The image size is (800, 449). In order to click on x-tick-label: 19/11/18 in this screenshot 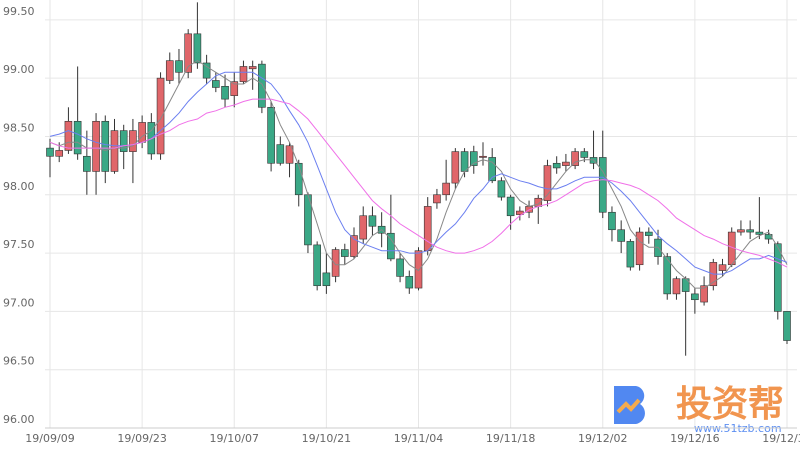, I will do `click(510, 438)`.